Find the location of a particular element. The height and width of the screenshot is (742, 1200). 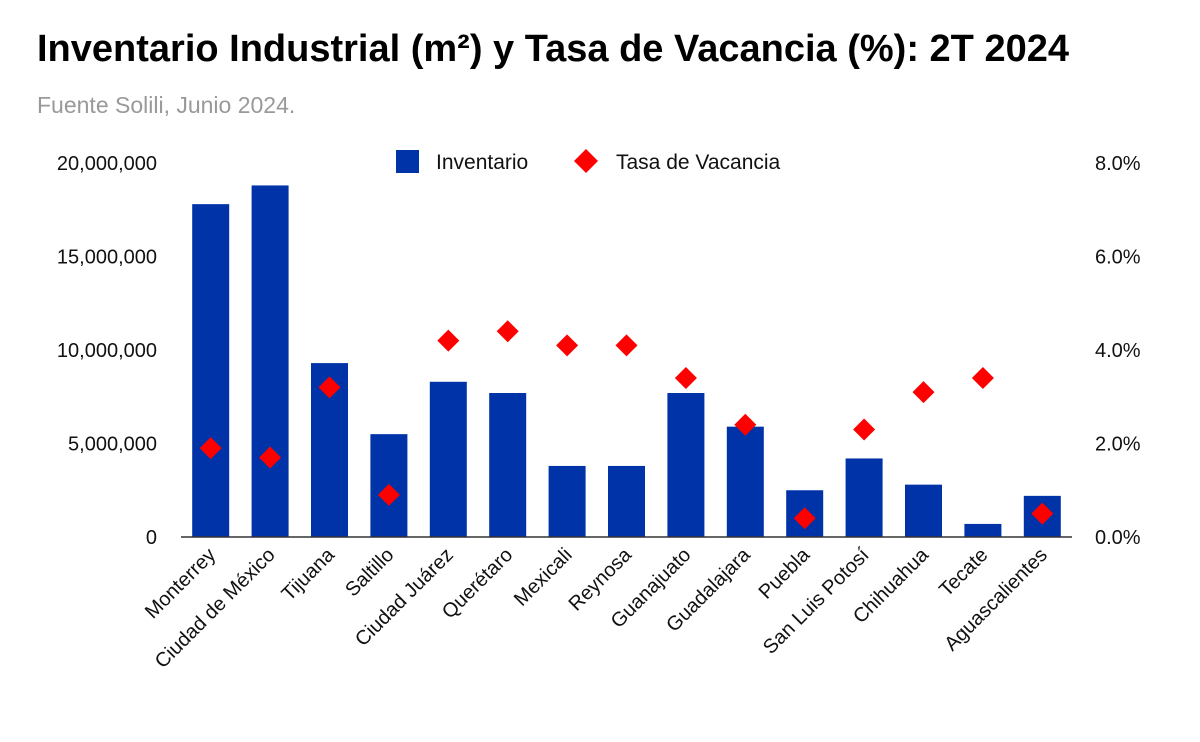

legend-swatch-inventario is located at coordinates (407, 161).